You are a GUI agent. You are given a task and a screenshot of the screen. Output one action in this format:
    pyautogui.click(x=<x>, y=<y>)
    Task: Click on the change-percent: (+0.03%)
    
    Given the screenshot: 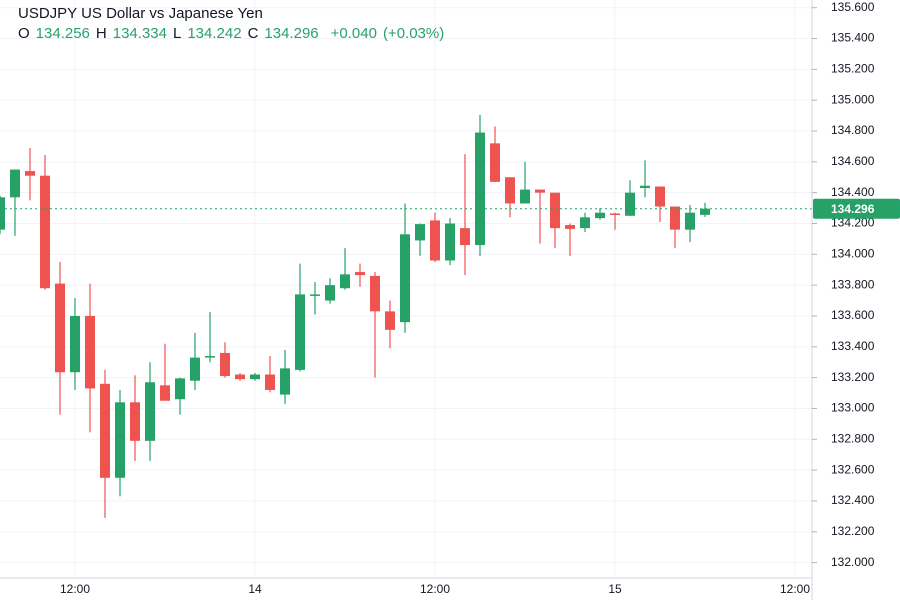 What is the action you would take?
    pyautogui.click(x=413, y=33)
    